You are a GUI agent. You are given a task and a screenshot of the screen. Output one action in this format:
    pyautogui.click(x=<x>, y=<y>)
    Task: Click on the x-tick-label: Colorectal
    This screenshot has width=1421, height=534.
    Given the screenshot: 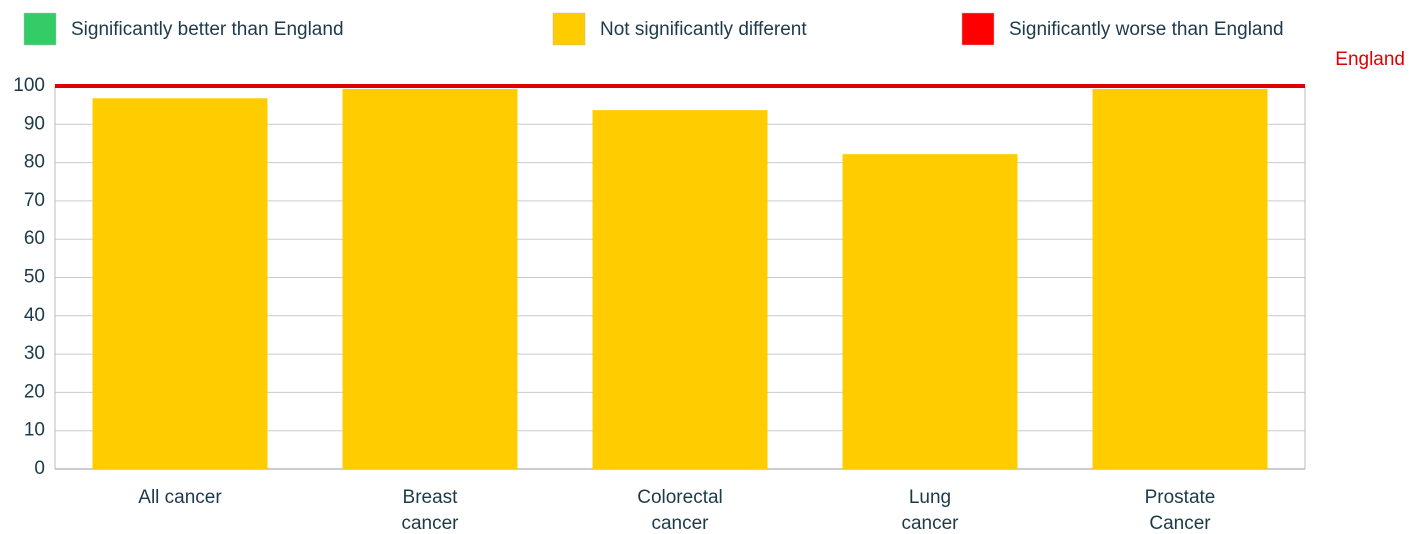 What is the action you would take?
    pyautogui.click(x=680, y=497)
    